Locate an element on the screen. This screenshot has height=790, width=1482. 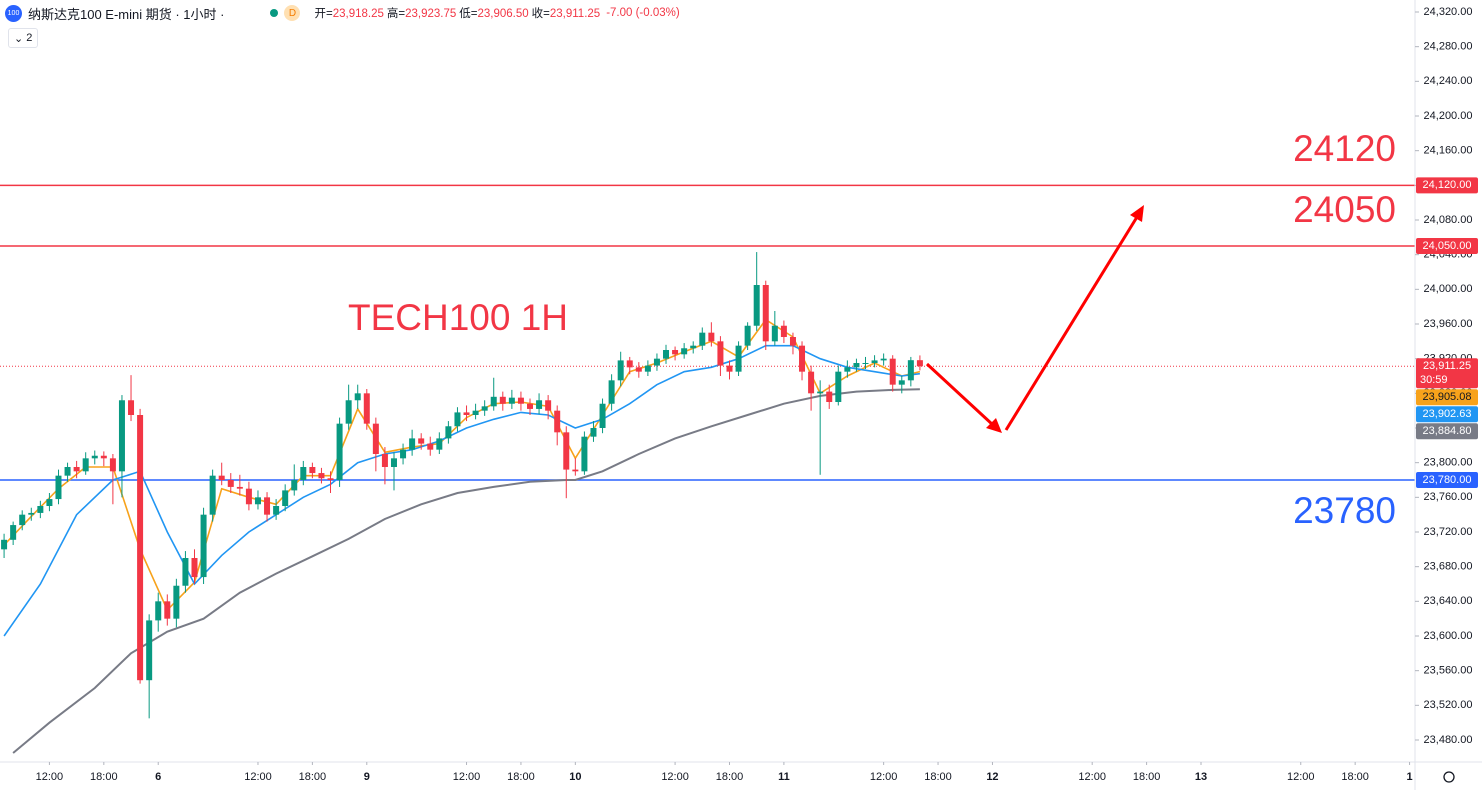
delay-badge: D is located at coordinates (292, 13).